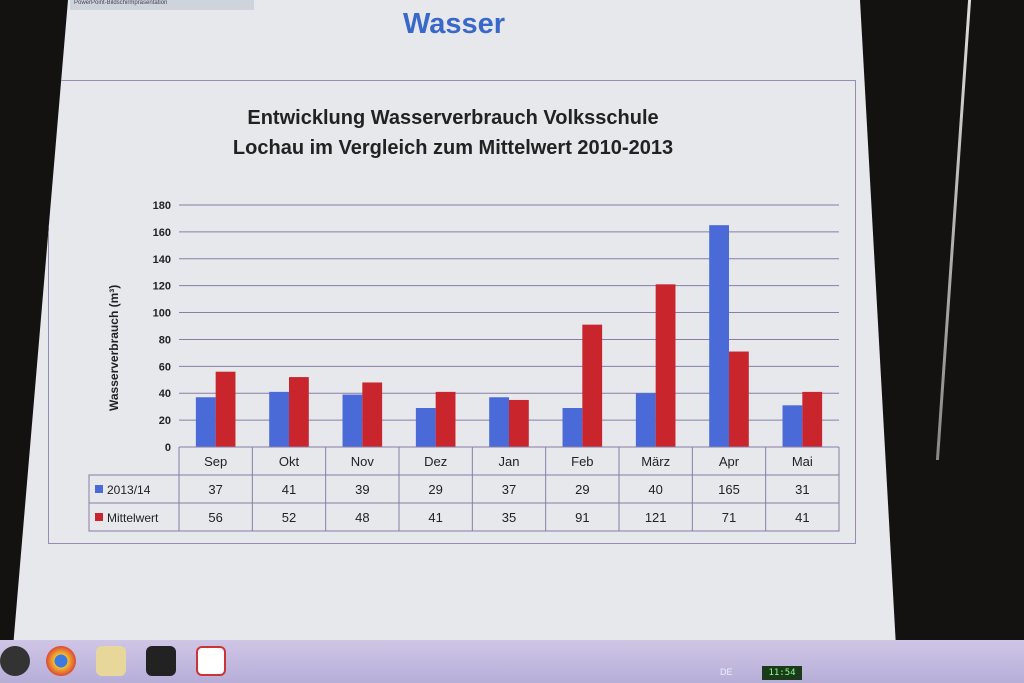 Image resolution: width=1024 pixels, height=683 pixels. I want to click on table-cell-value: 121, so click(656, 517).